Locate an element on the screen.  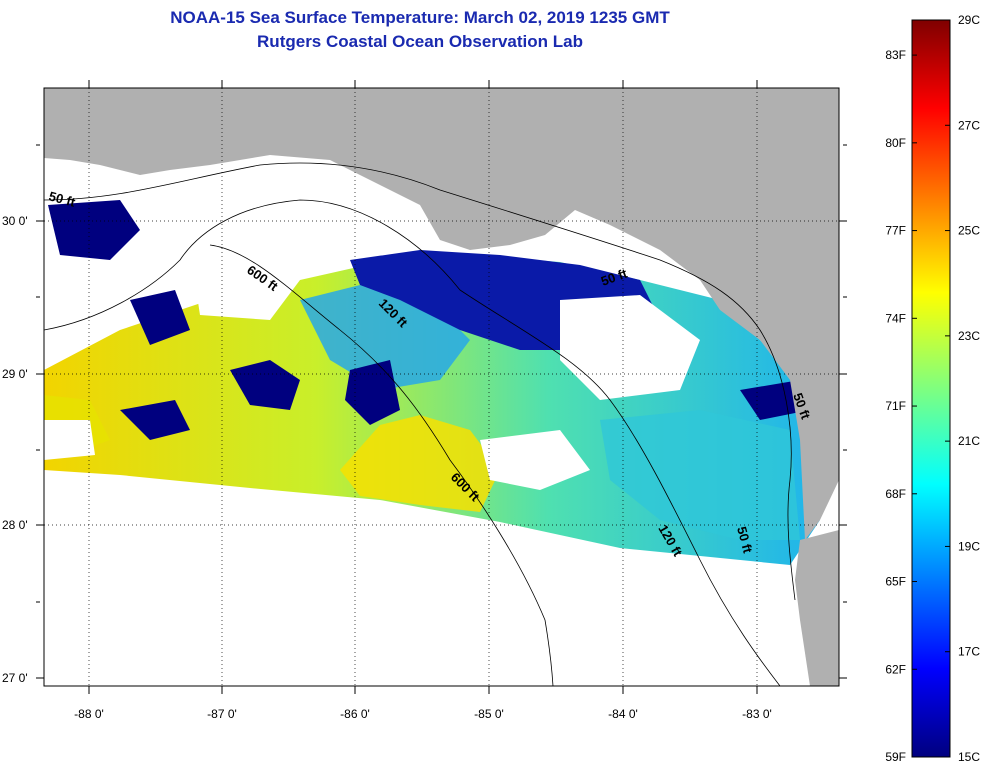
land-east-peninsula is located at coordinates (817, 608).